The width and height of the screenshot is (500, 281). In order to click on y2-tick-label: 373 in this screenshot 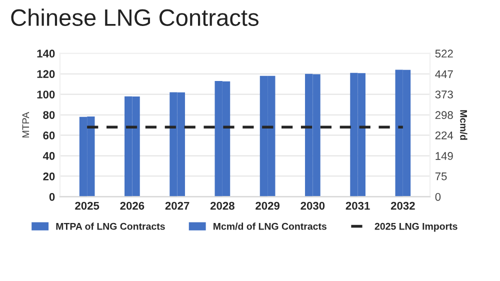, I will do `click(444, 94)`.